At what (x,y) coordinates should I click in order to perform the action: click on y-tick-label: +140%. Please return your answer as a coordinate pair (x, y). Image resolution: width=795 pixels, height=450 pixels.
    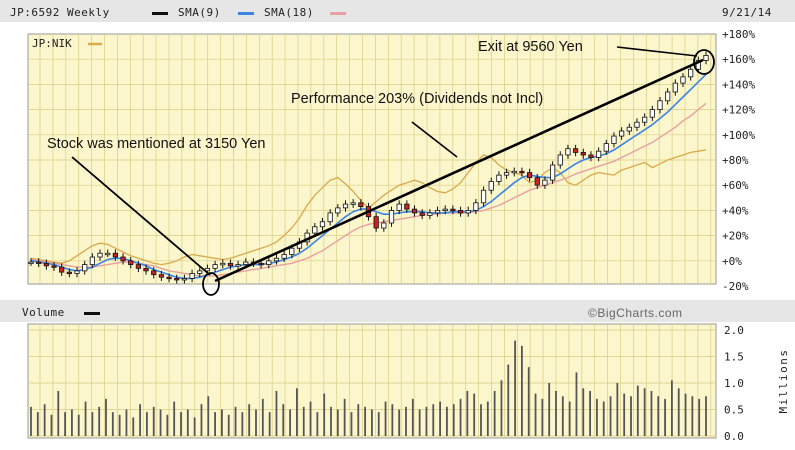
    Looking at the image, I should click on (738, 84).